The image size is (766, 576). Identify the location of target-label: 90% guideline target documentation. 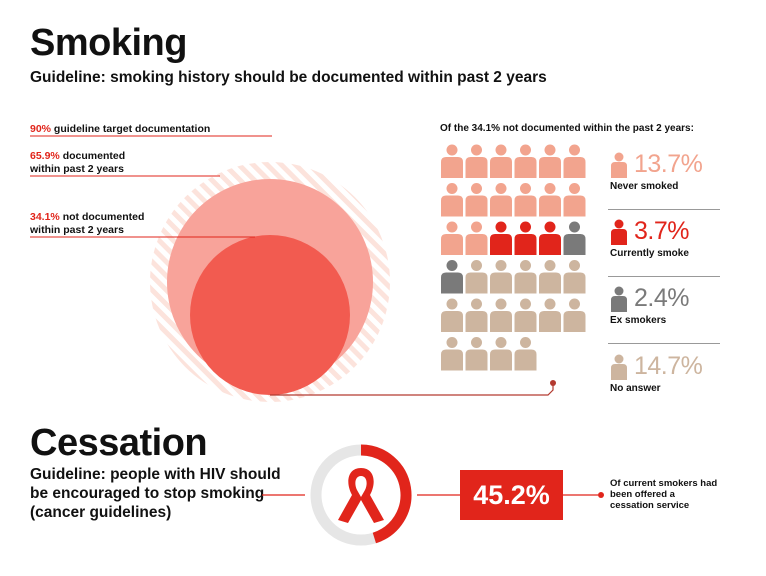
(120, 129).